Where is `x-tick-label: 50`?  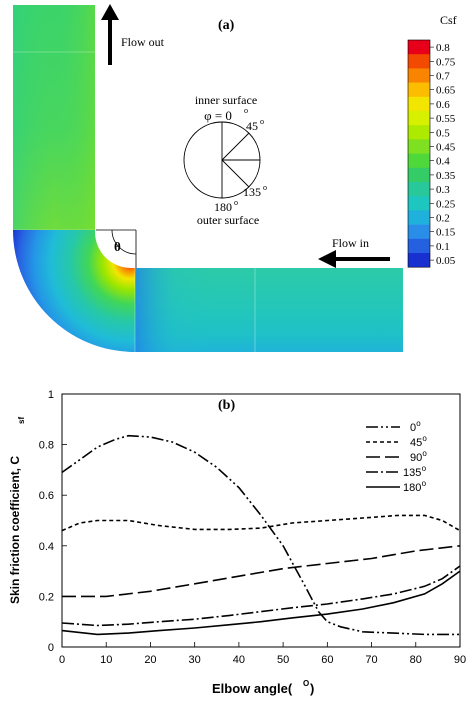
x-tick-label: 50 is located at coordinates (283, 660).